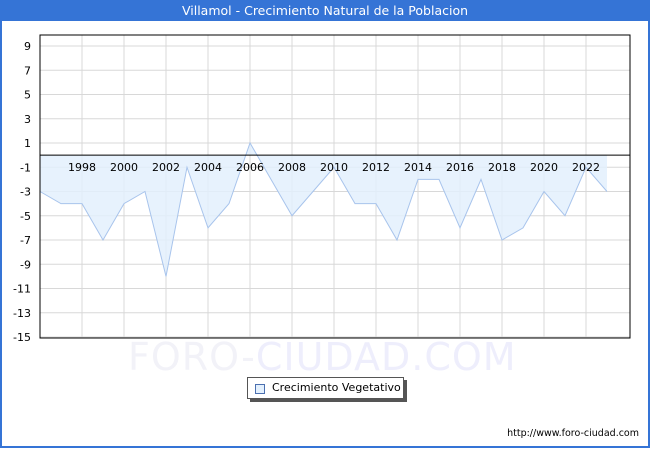 The height and width of the screenshot is (450, 650). I want to click on y-axis-labels: 9 7 5 3 1 -1 -3 -5 -7 -9 -11 -13 -15, so click(22, 192).